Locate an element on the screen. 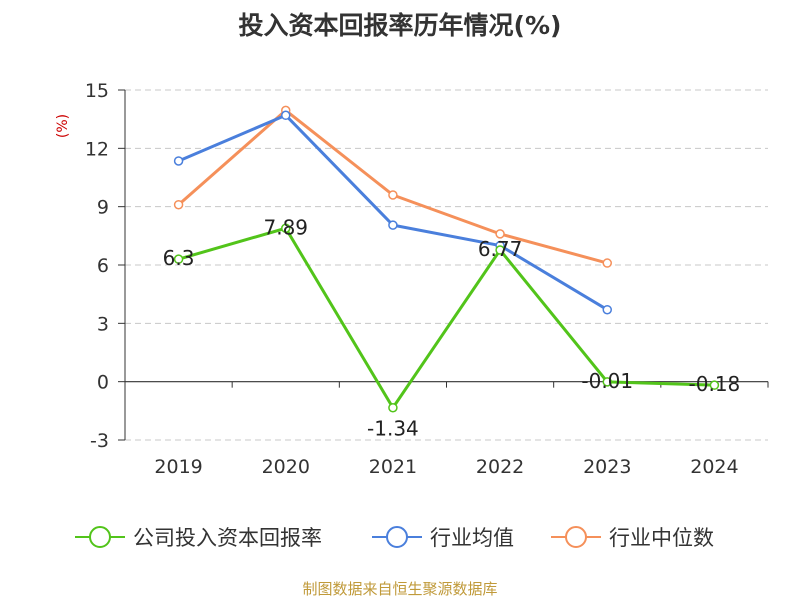 Image resolution: width=800 pixels, height=600 pixels. source-note: 制图数据来自恒生聚源数据库 is located at coordinates (400, 589).